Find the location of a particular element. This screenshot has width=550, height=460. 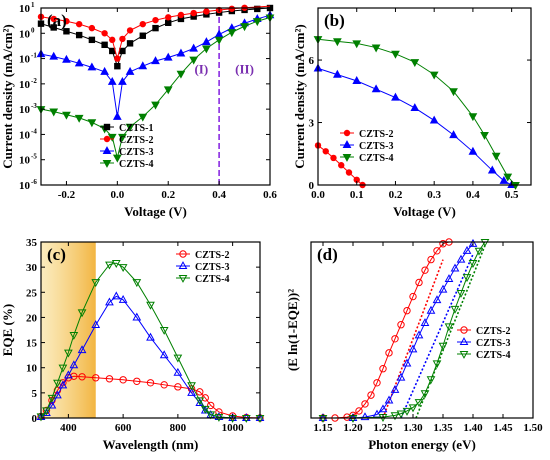

legend-label: CZTS-1 is located at coordinates (136, 128).